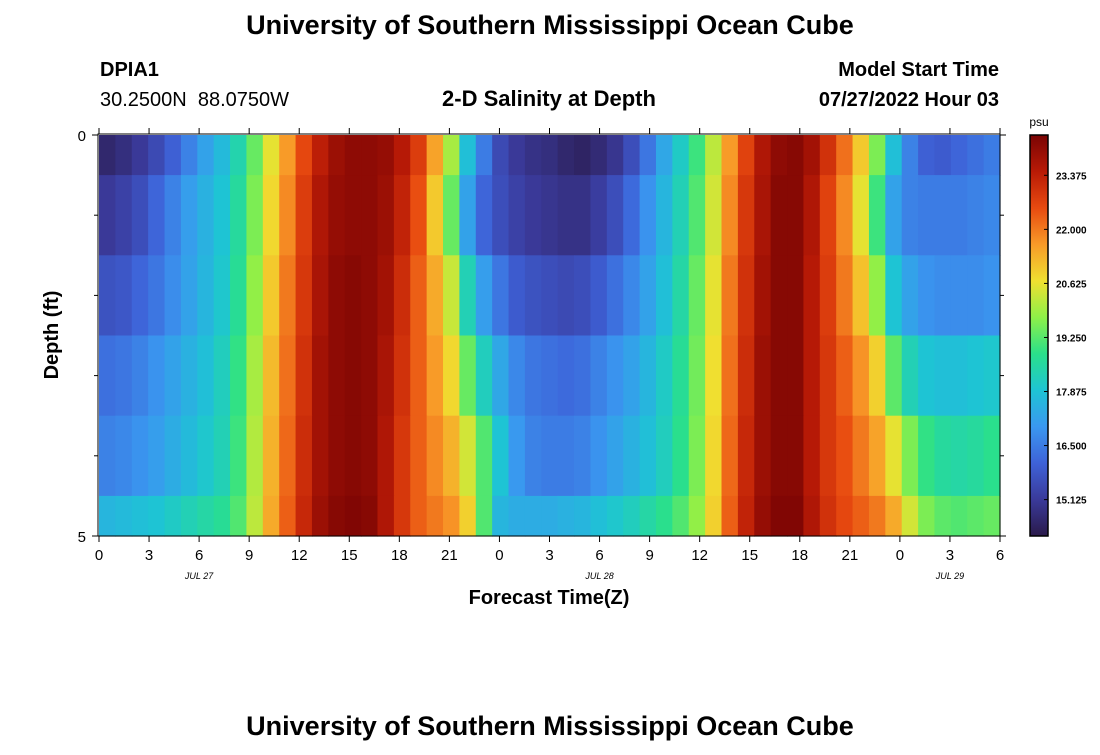 The width and height of the screenshot is (1100, 755). I want to click on y-axis-label: Depth (ft), so click(52, 335).